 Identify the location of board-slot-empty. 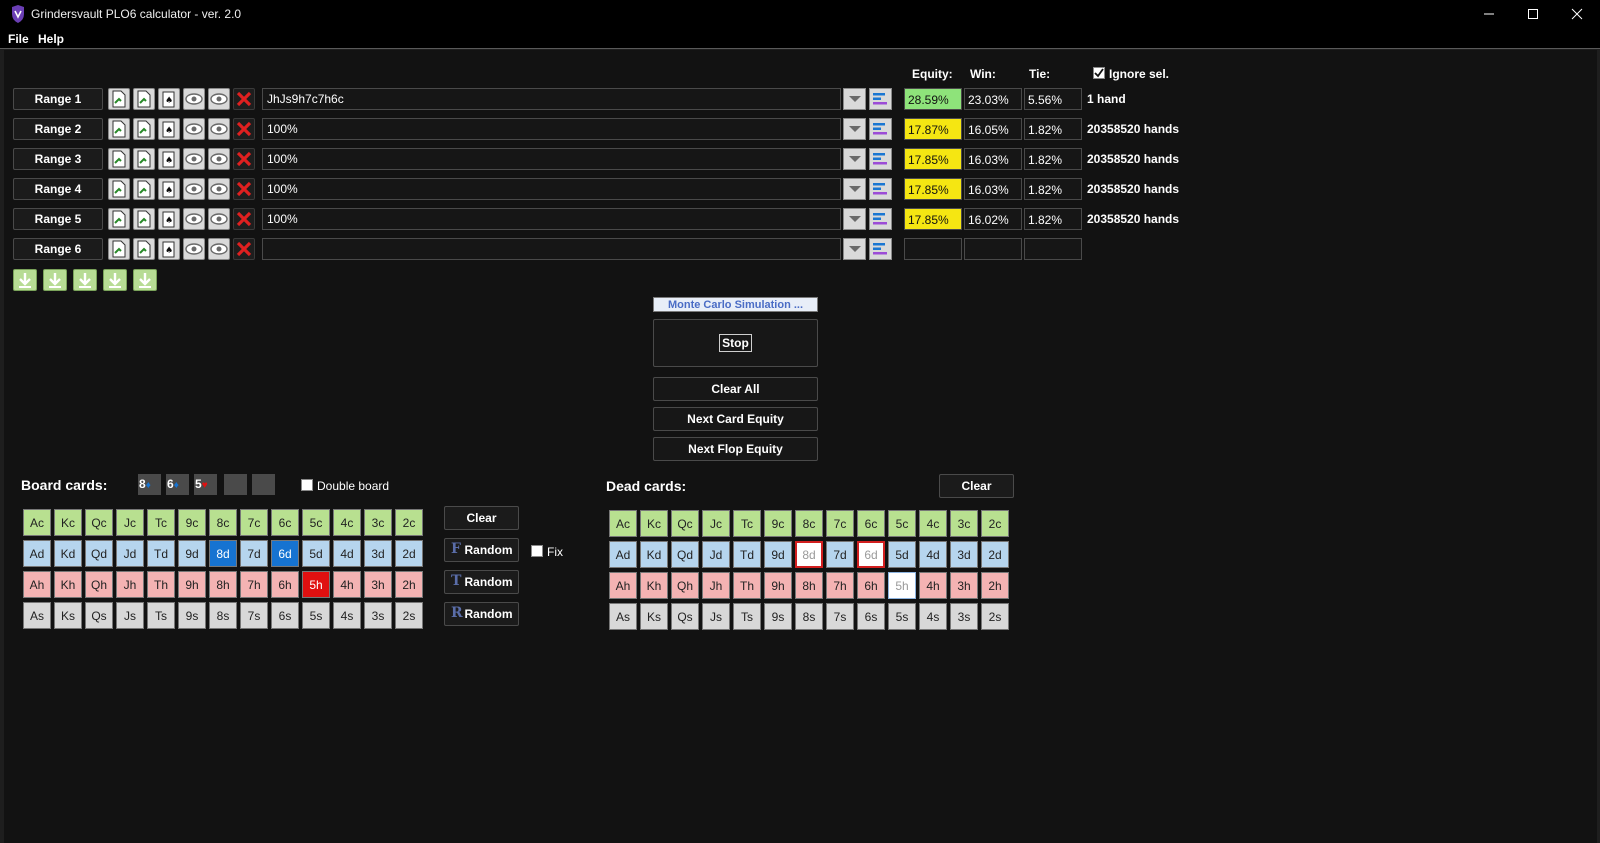
(263, 484).